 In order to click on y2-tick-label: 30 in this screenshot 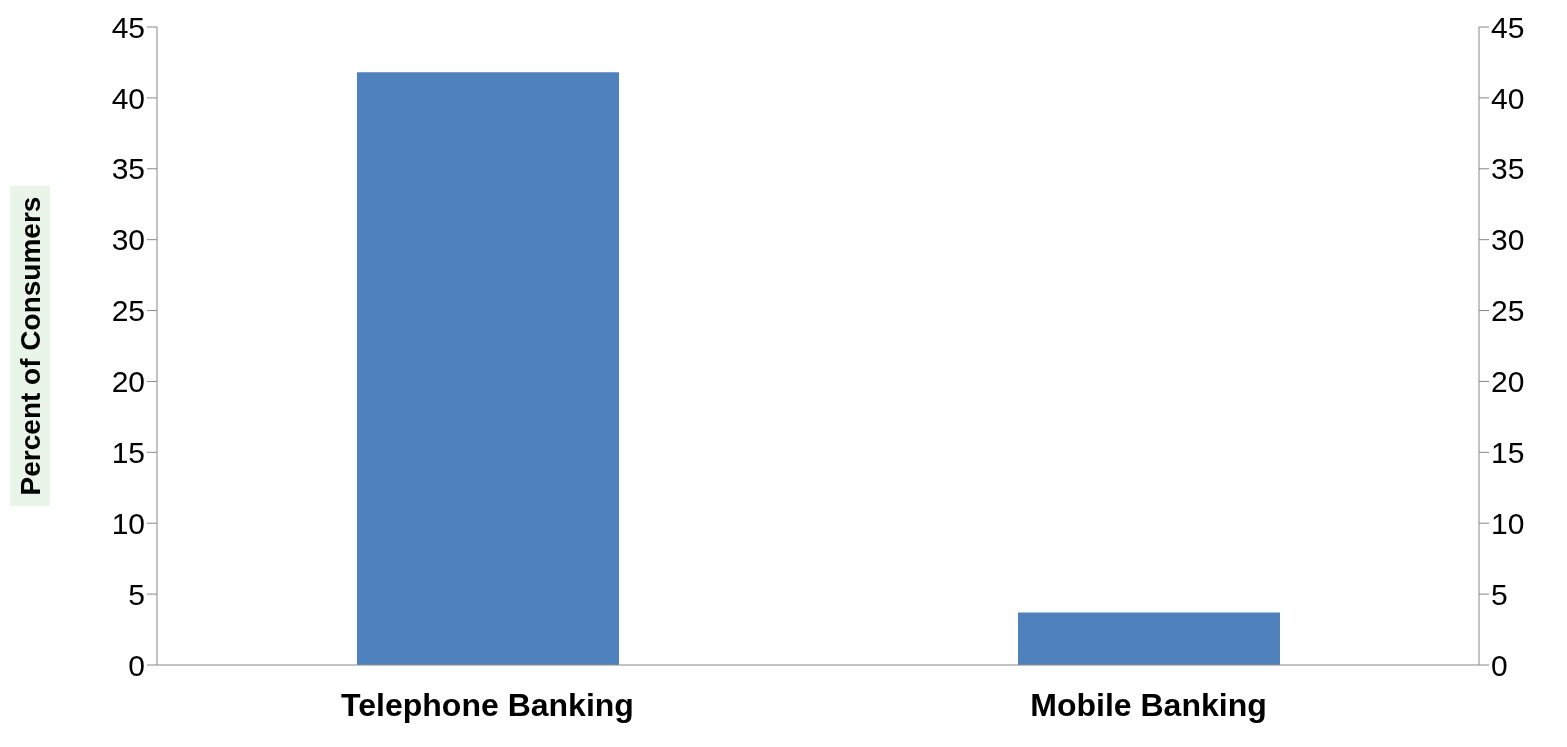, I will do `click(1508, 240)`.